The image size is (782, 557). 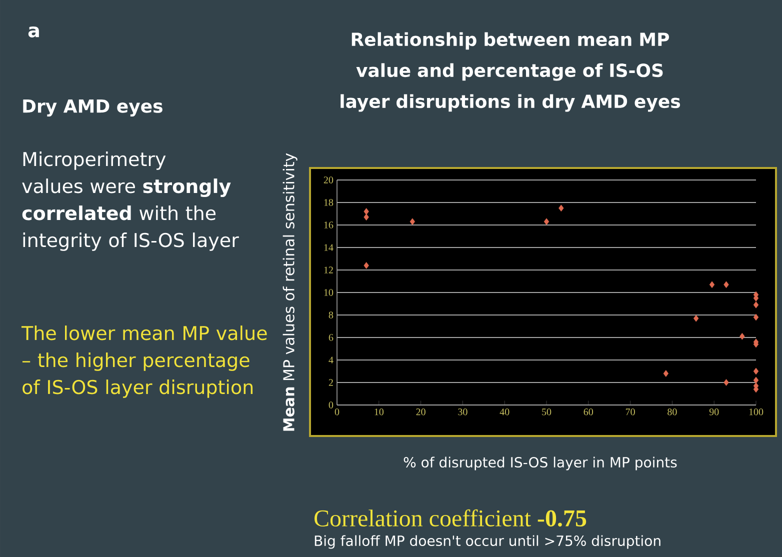 What do you see at coordinates (589, 412) in the screenshot?
I see `x-tick-label: 60` at bounding box center [589, 412].